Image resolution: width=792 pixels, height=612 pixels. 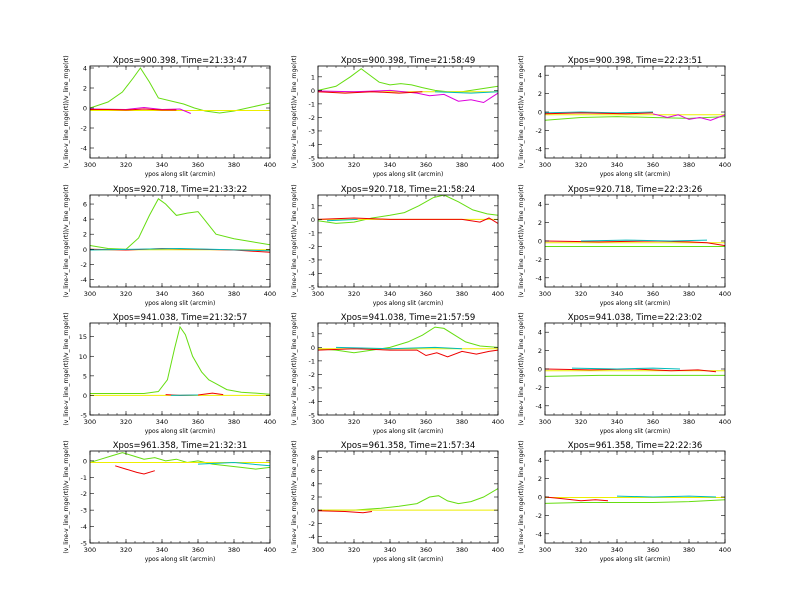 What do you see at coordinates (688, 117) in the screenshot?
I see `series-line-magenta` at bounding box center [688, 117].